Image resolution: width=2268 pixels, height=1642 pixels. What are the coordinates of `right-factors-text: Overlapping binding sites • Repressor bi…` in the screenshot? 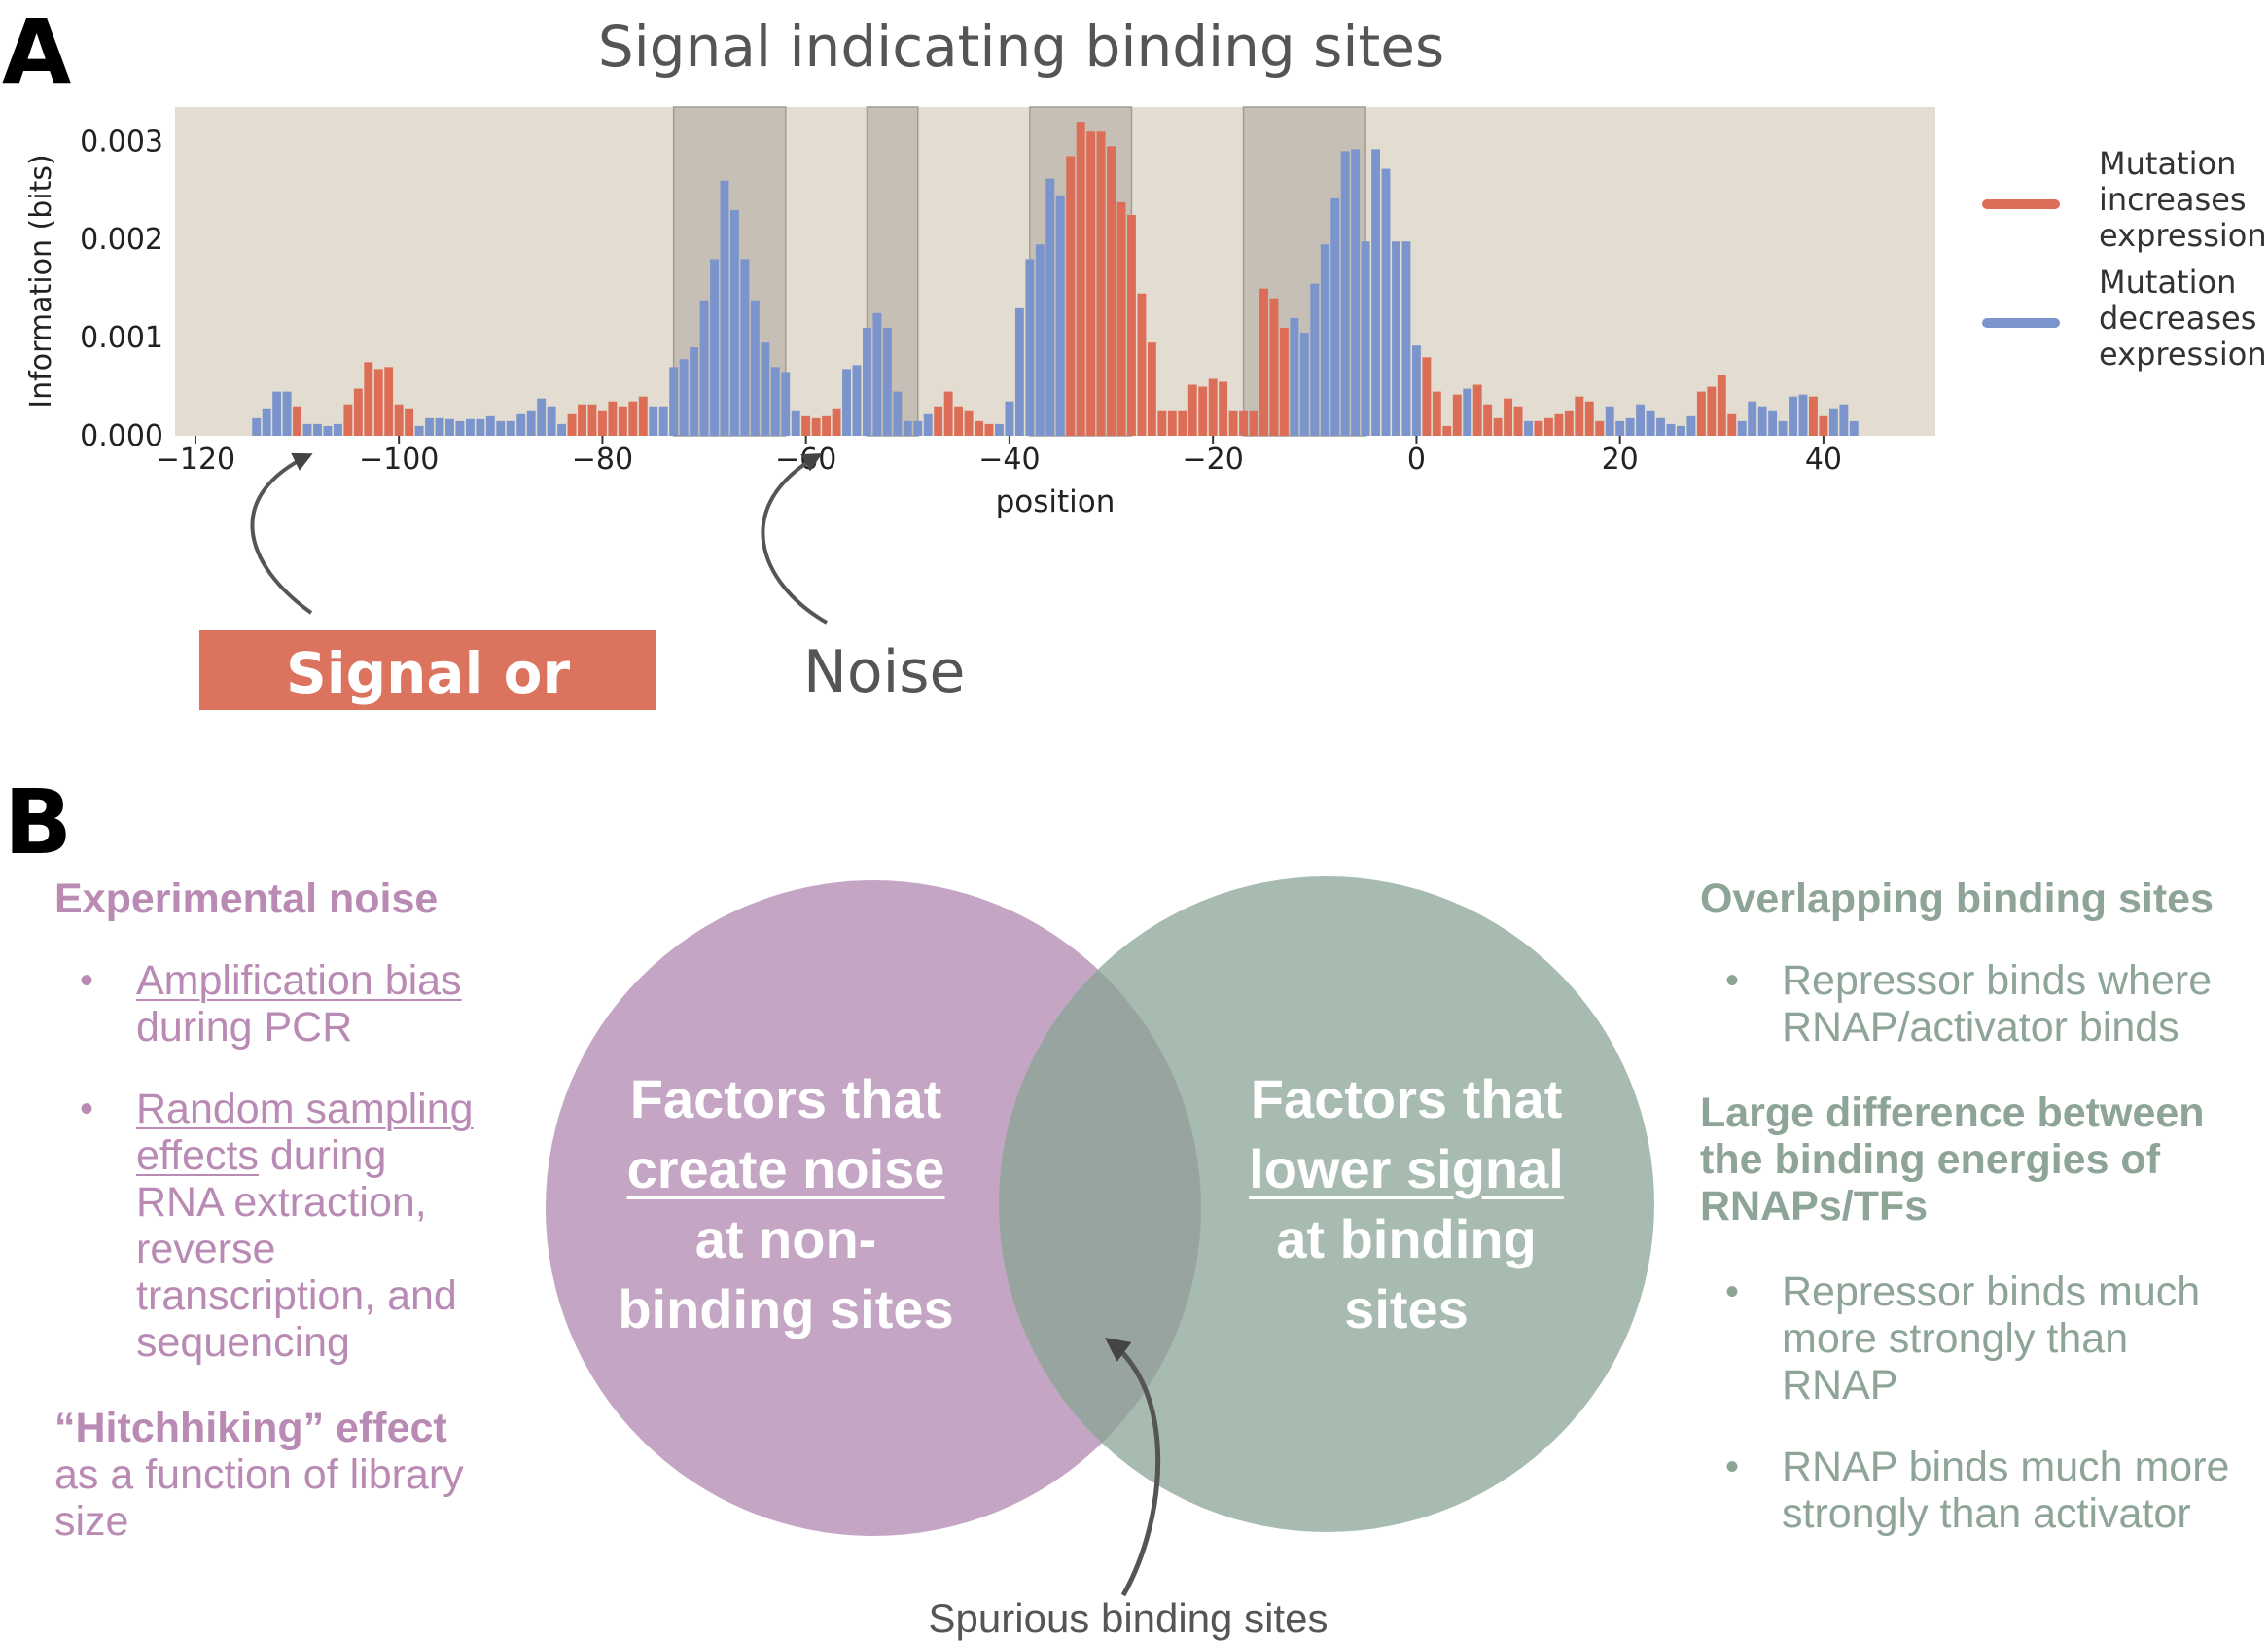 It's located at (1982, 1215).